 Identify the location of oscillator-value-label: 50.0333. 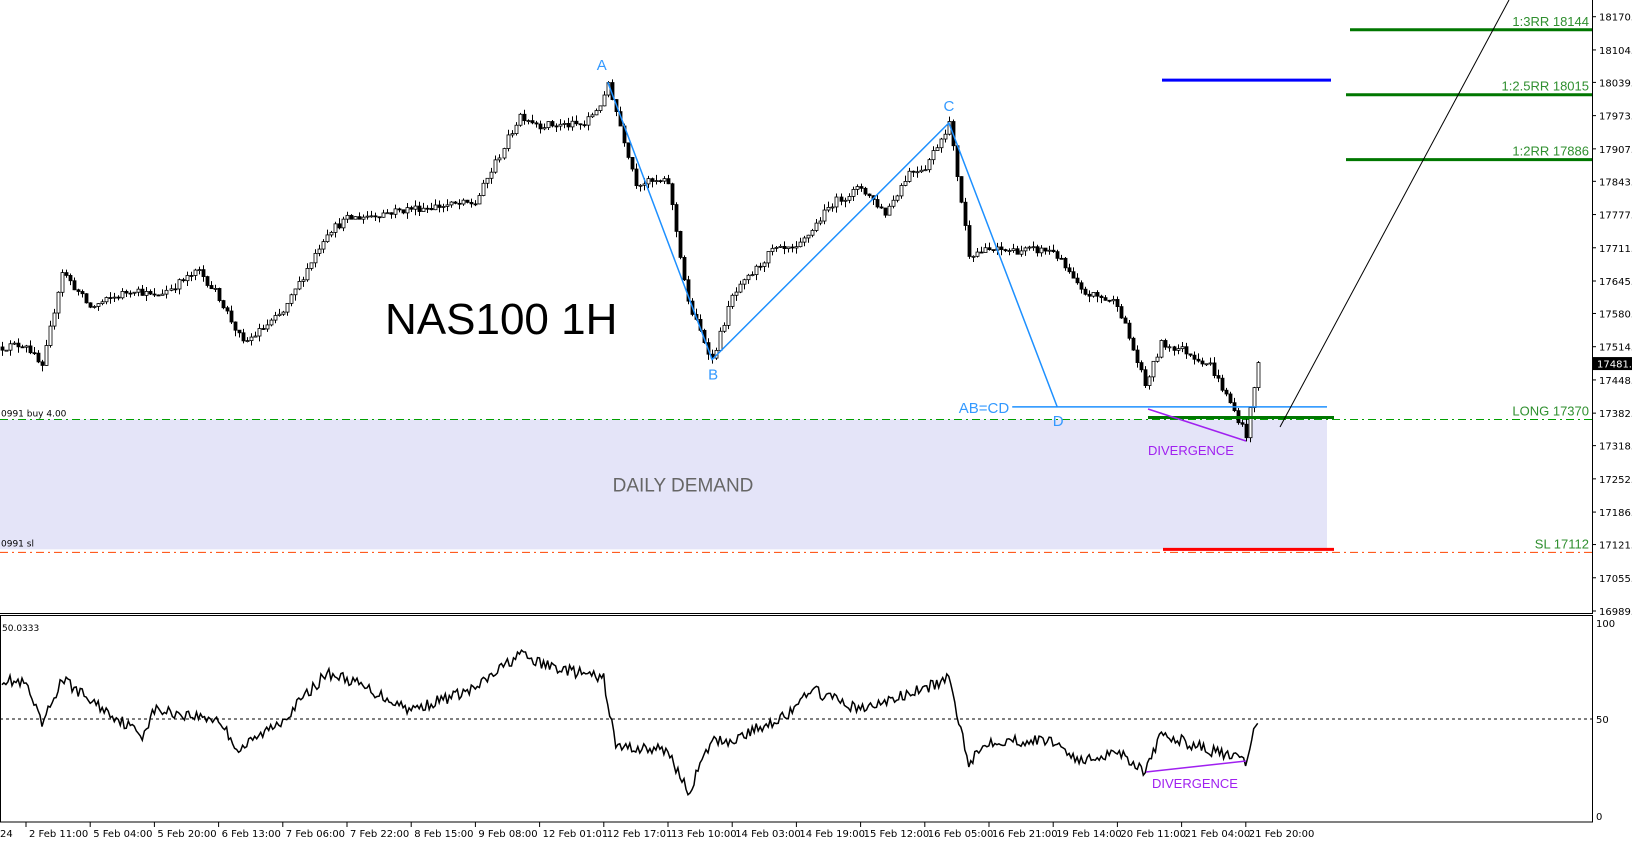
(20, 629).